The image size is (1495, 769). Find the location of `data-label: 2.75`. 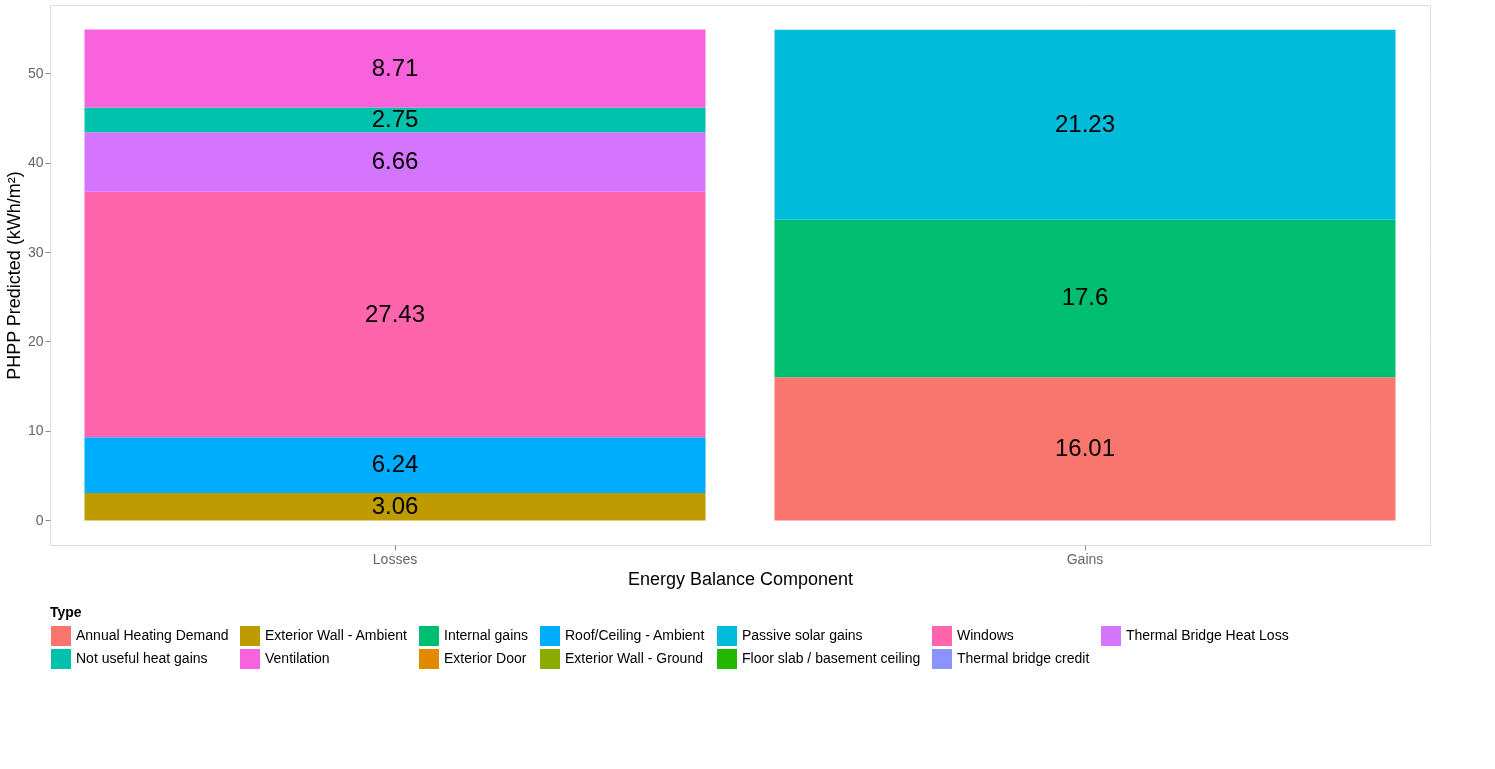

data-label: 2.75 is located at coordinates (395, 118).